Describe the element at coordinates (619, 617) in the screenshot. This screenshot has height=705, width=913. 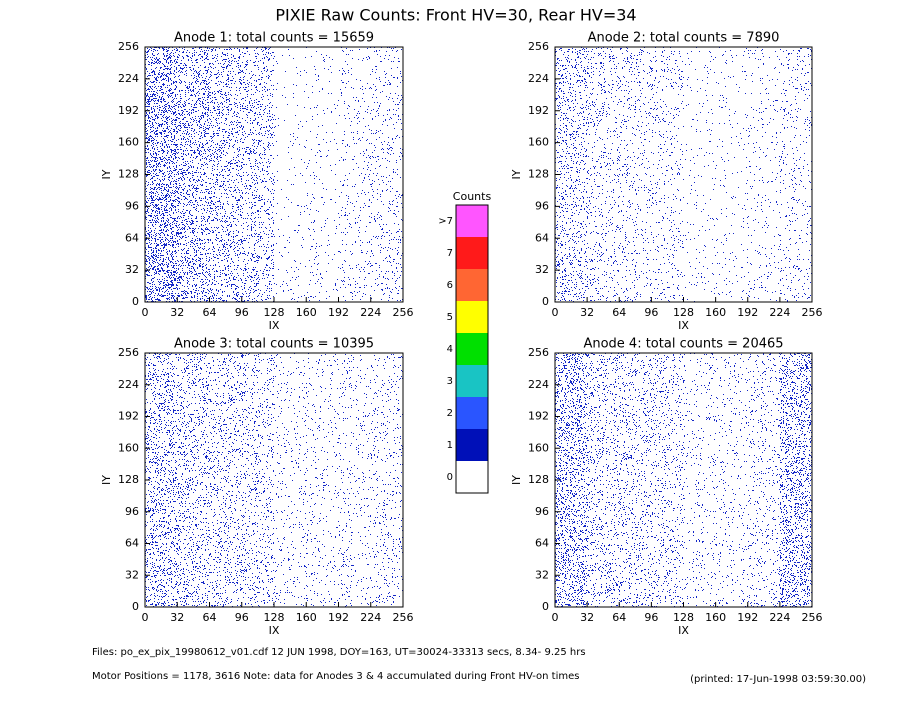
I see `x-tick-label: 64` at that location.